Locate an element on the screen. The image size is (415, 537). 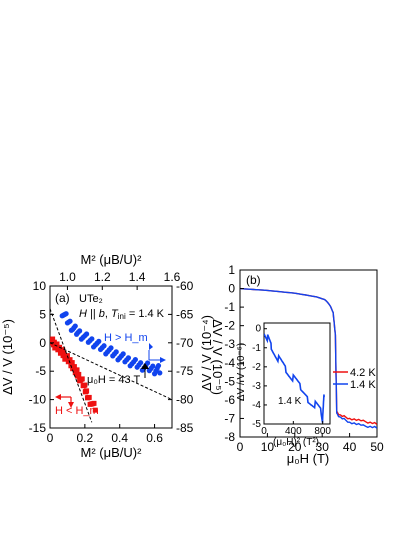
inset-y-tick-label: 0 is located at coordinates (258, 329).